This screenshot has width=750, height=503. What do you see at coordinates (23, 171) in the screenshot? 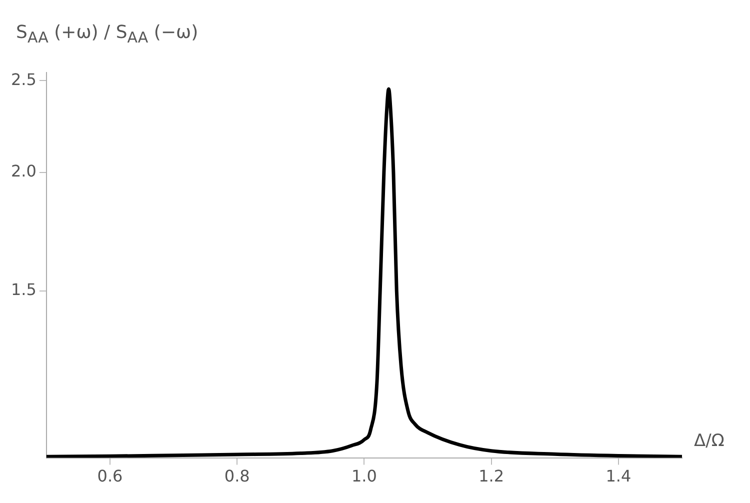
I see `y-tick-label: 2.0` at bounding box center [23, 171].